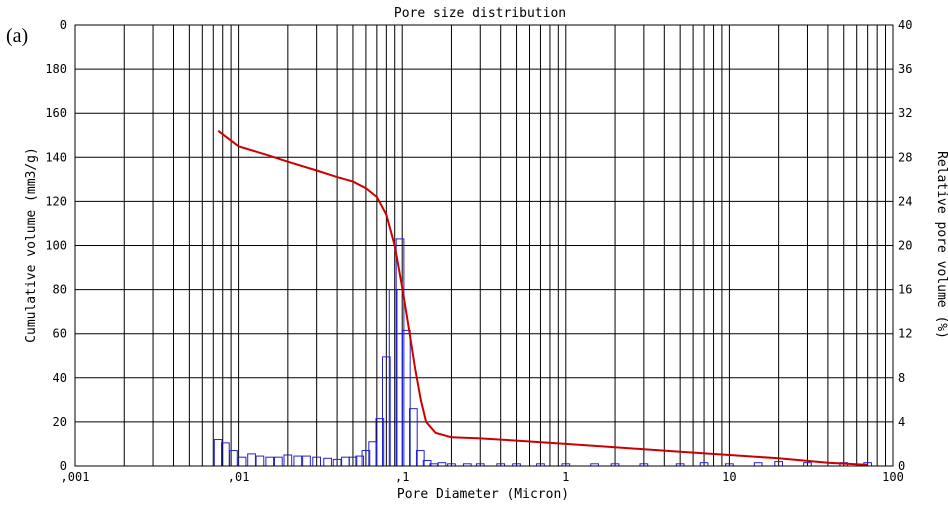 The height and width of the screenshot is (509, 948). I want to click on x-tick-label: 10, so click(729, 477).